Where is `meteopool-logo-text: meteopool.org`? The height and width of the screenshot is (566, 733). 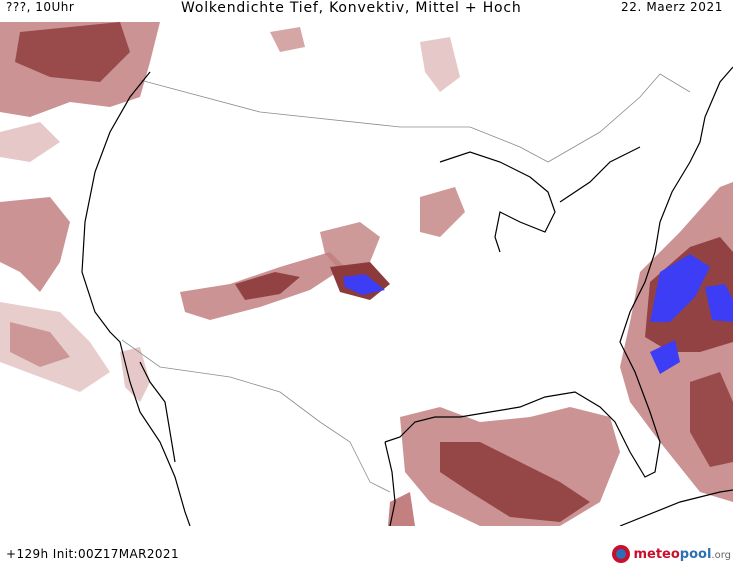
meteopool-logo-text: meteopool.org is located at coordinates (682, 554).